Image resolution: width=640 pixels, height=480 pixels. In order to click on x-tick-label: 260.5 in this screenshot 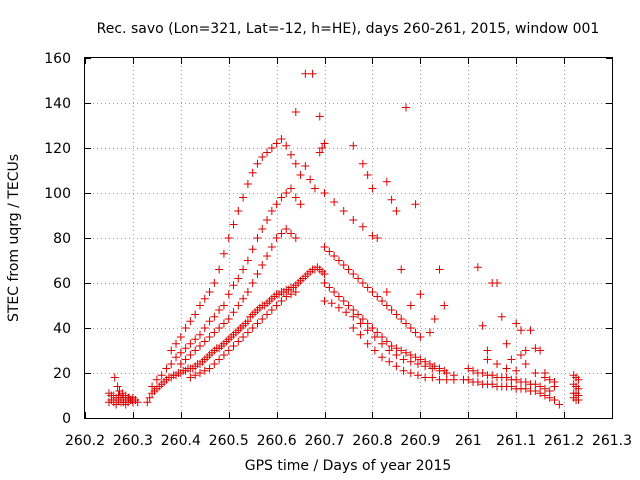, I will do `click(229, 441)`.